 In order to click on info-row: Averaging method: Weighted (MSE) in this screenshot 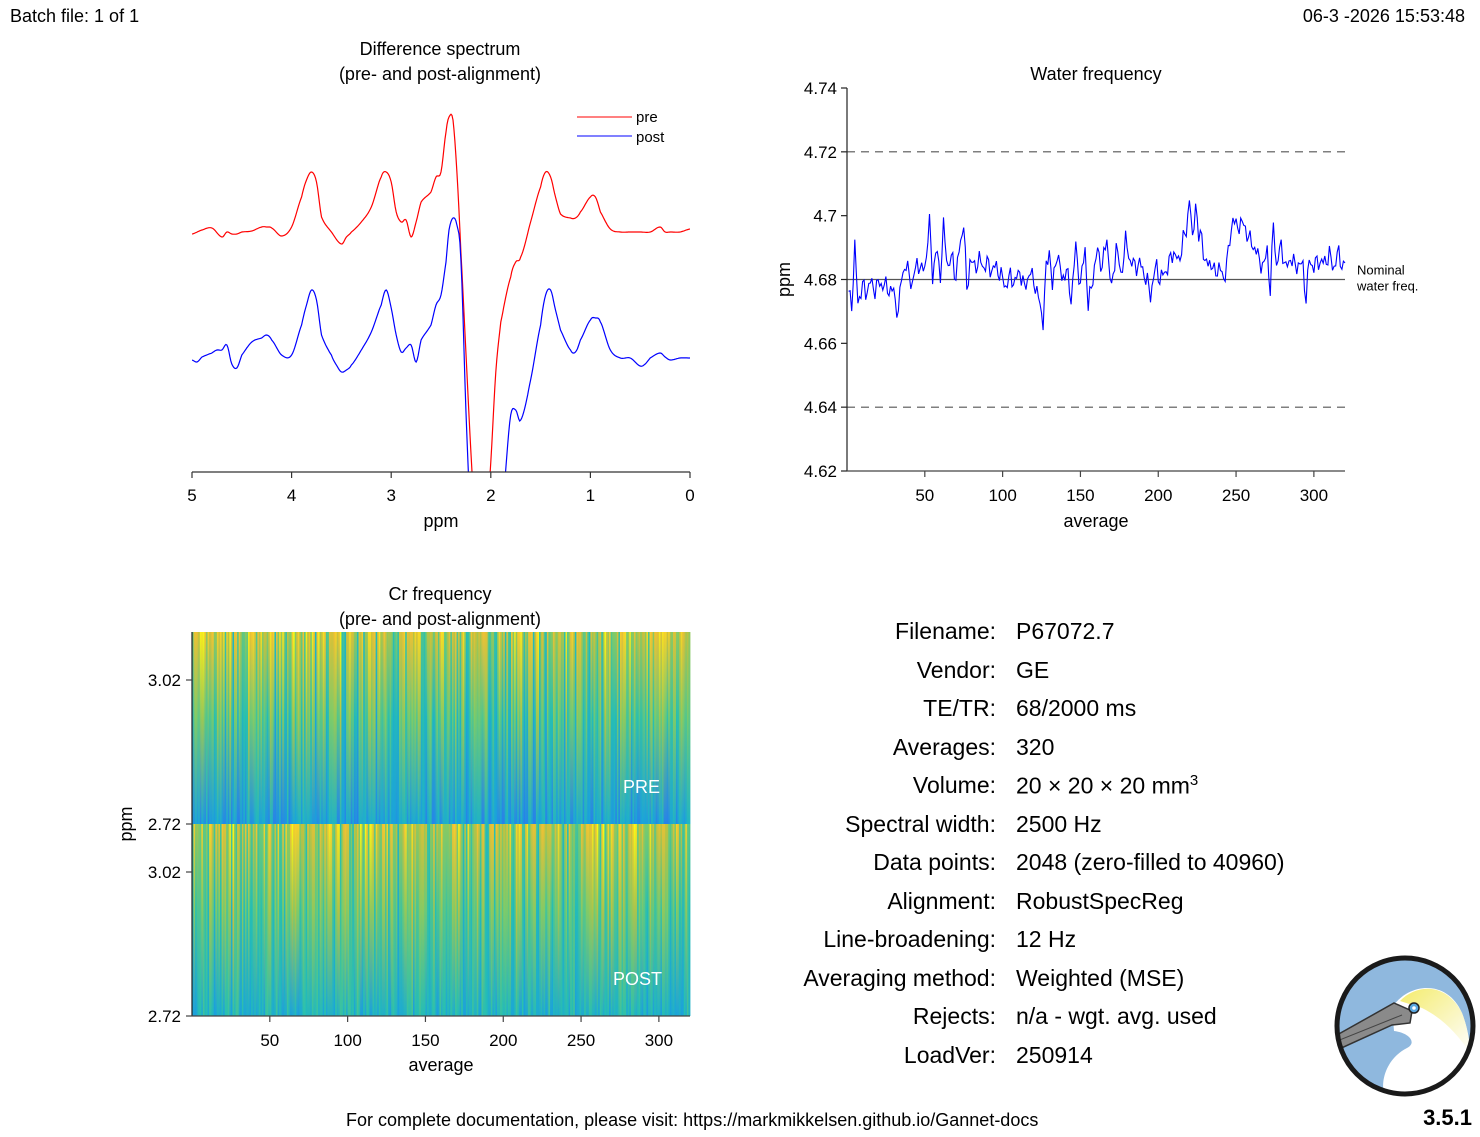, I will do `click(1050, 982)`.